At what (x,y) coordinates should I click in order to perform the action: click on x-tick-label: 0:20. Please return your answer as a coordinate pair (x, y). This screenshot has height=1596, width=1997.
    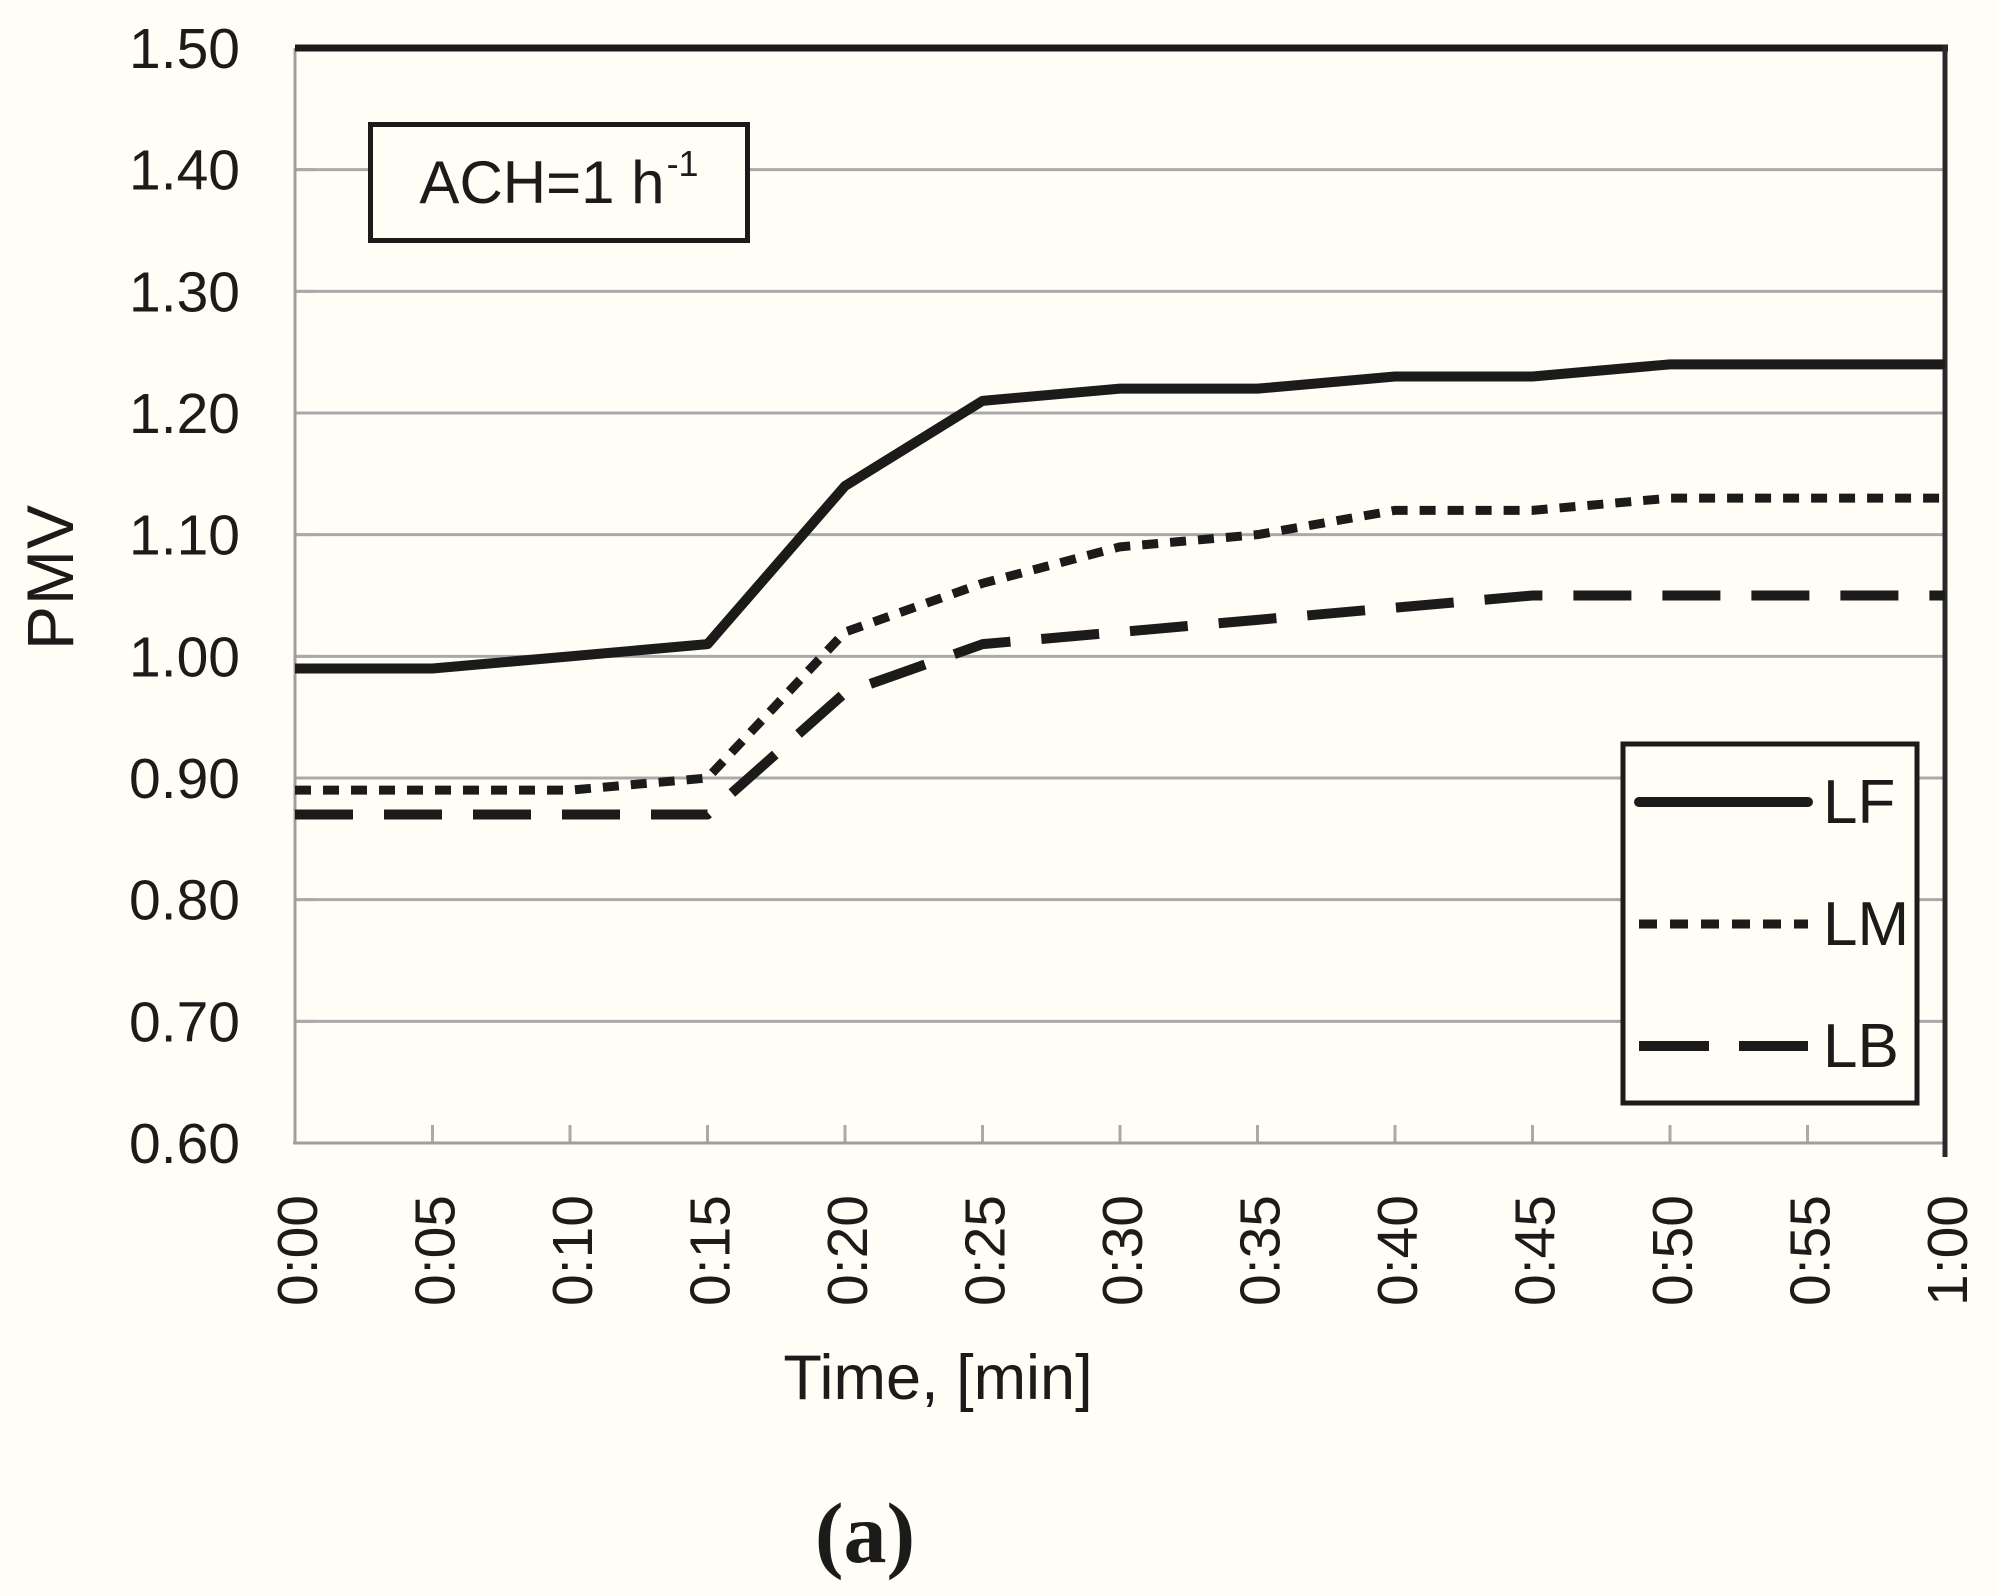
    Looking at the image, I should click on (848, 1250).